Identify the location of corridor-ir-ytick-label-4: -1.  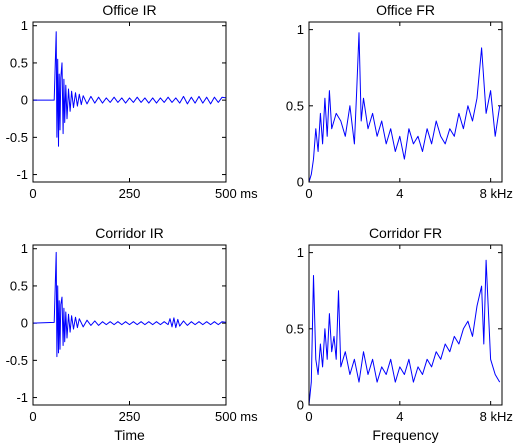
(22, 397).